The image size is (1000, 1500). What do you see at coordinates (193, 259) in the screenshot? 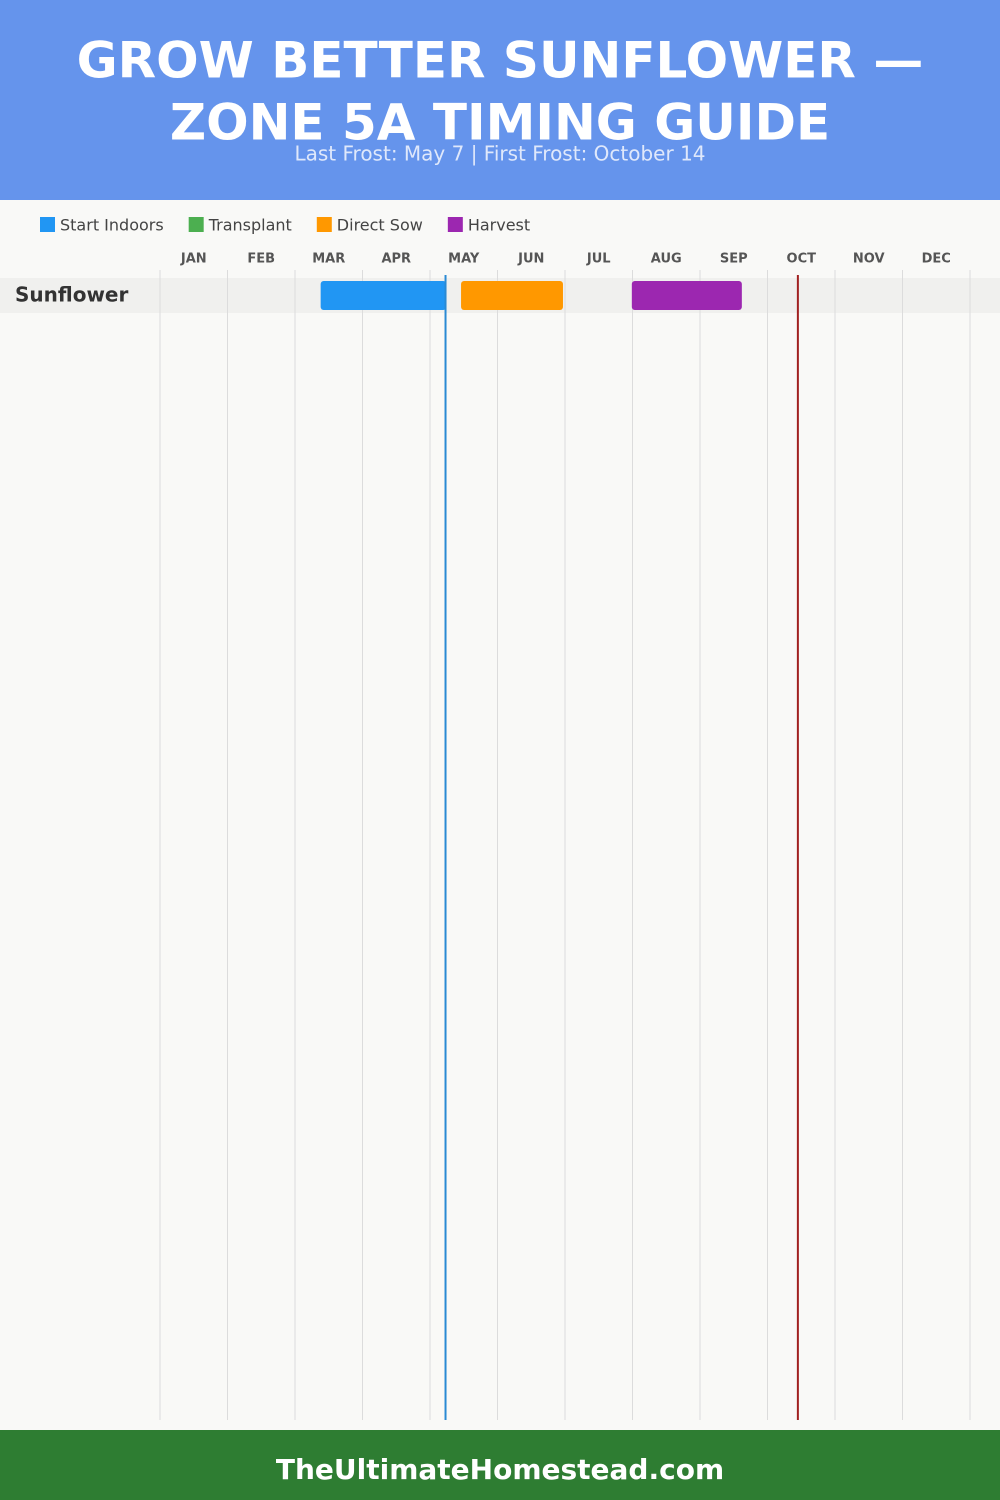
I see `month-label: JAN` at bounding box center [193, 259].